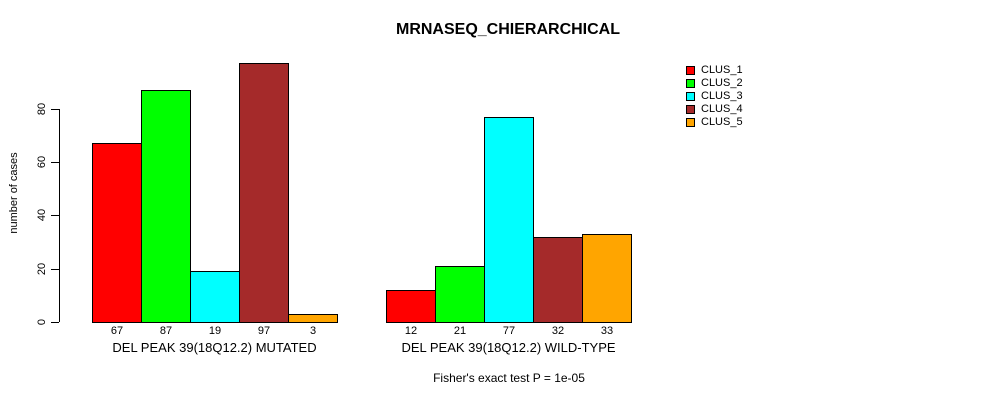  I want to click on legend-item-clus_4: CLUS_4, so click(714, 109).